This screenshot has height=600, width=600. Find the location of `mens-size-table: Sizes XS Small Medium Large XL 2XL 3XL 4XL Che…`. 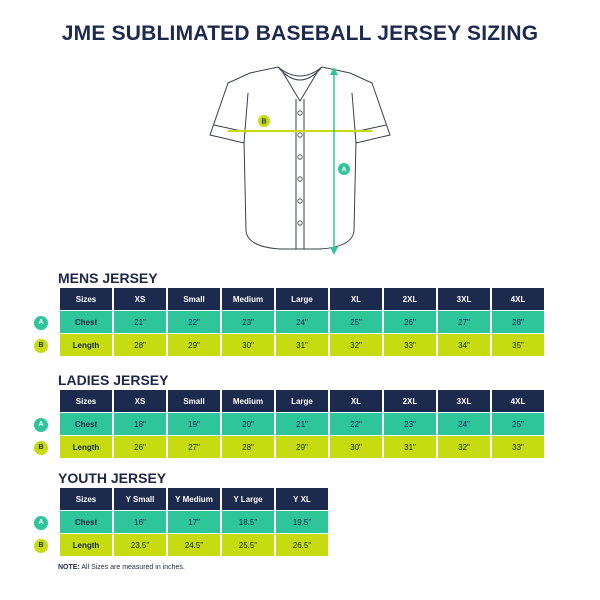

mens-size-table: Sizes XS Small Medium Large XL 2XL 3XL 4XL Che… is located at coordinates (302, 322).